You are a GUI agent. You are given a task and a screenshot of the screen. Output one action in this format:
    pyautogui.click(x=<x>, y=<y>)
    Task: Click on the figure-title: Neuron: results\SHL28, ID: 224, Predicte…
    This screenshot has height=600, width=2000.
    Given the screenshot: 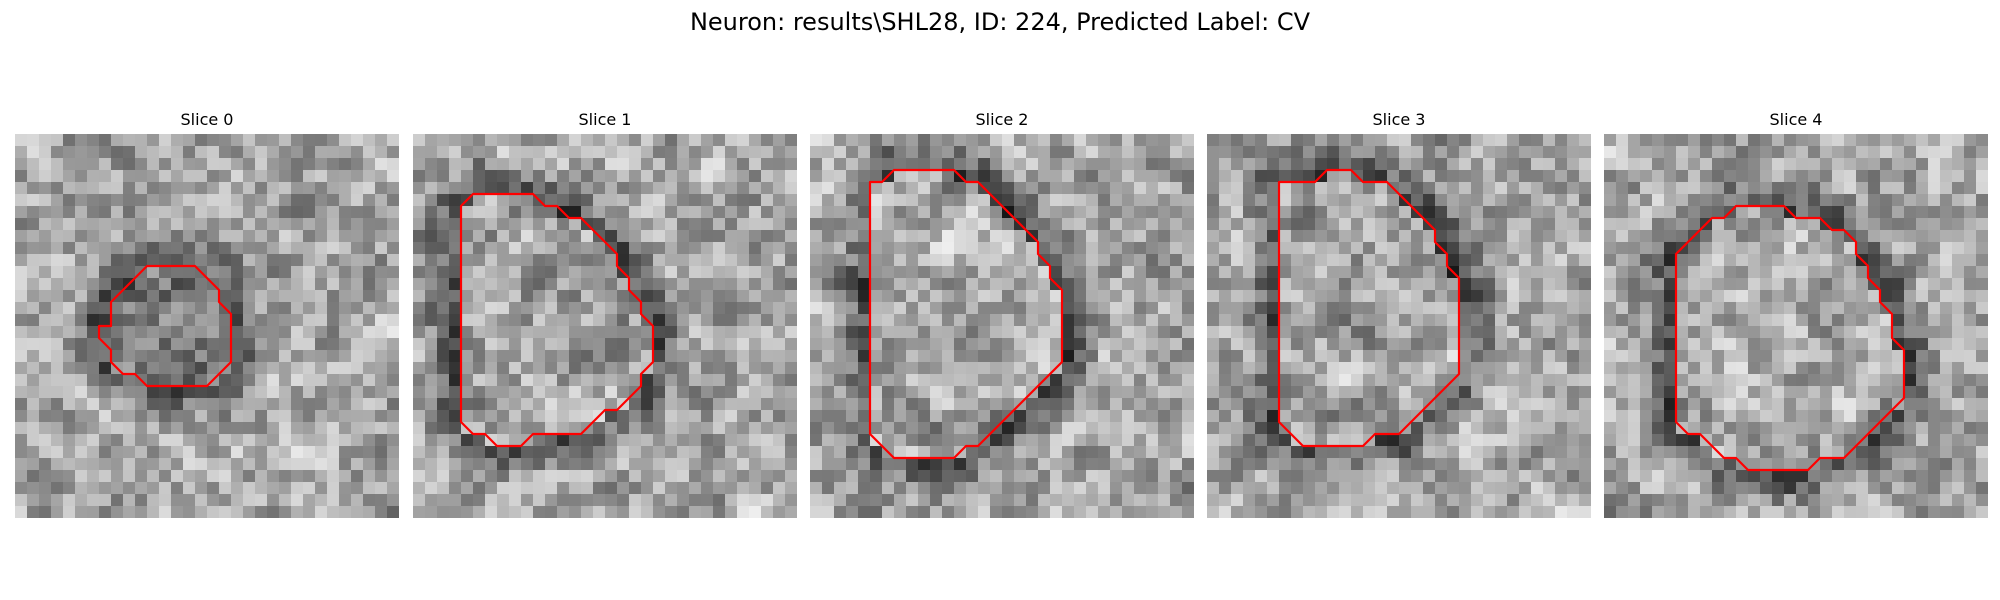 What is the action you would take?
    pyautogui.click(x=1000, y=22)
    